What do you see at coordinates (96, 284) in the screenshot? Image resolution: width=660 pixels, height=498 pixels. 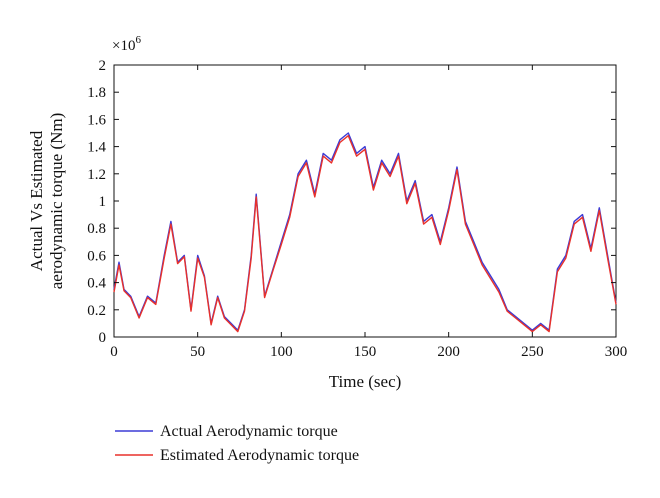 I see `y-tick-label: 0.4` at bounding box center [96, 284].